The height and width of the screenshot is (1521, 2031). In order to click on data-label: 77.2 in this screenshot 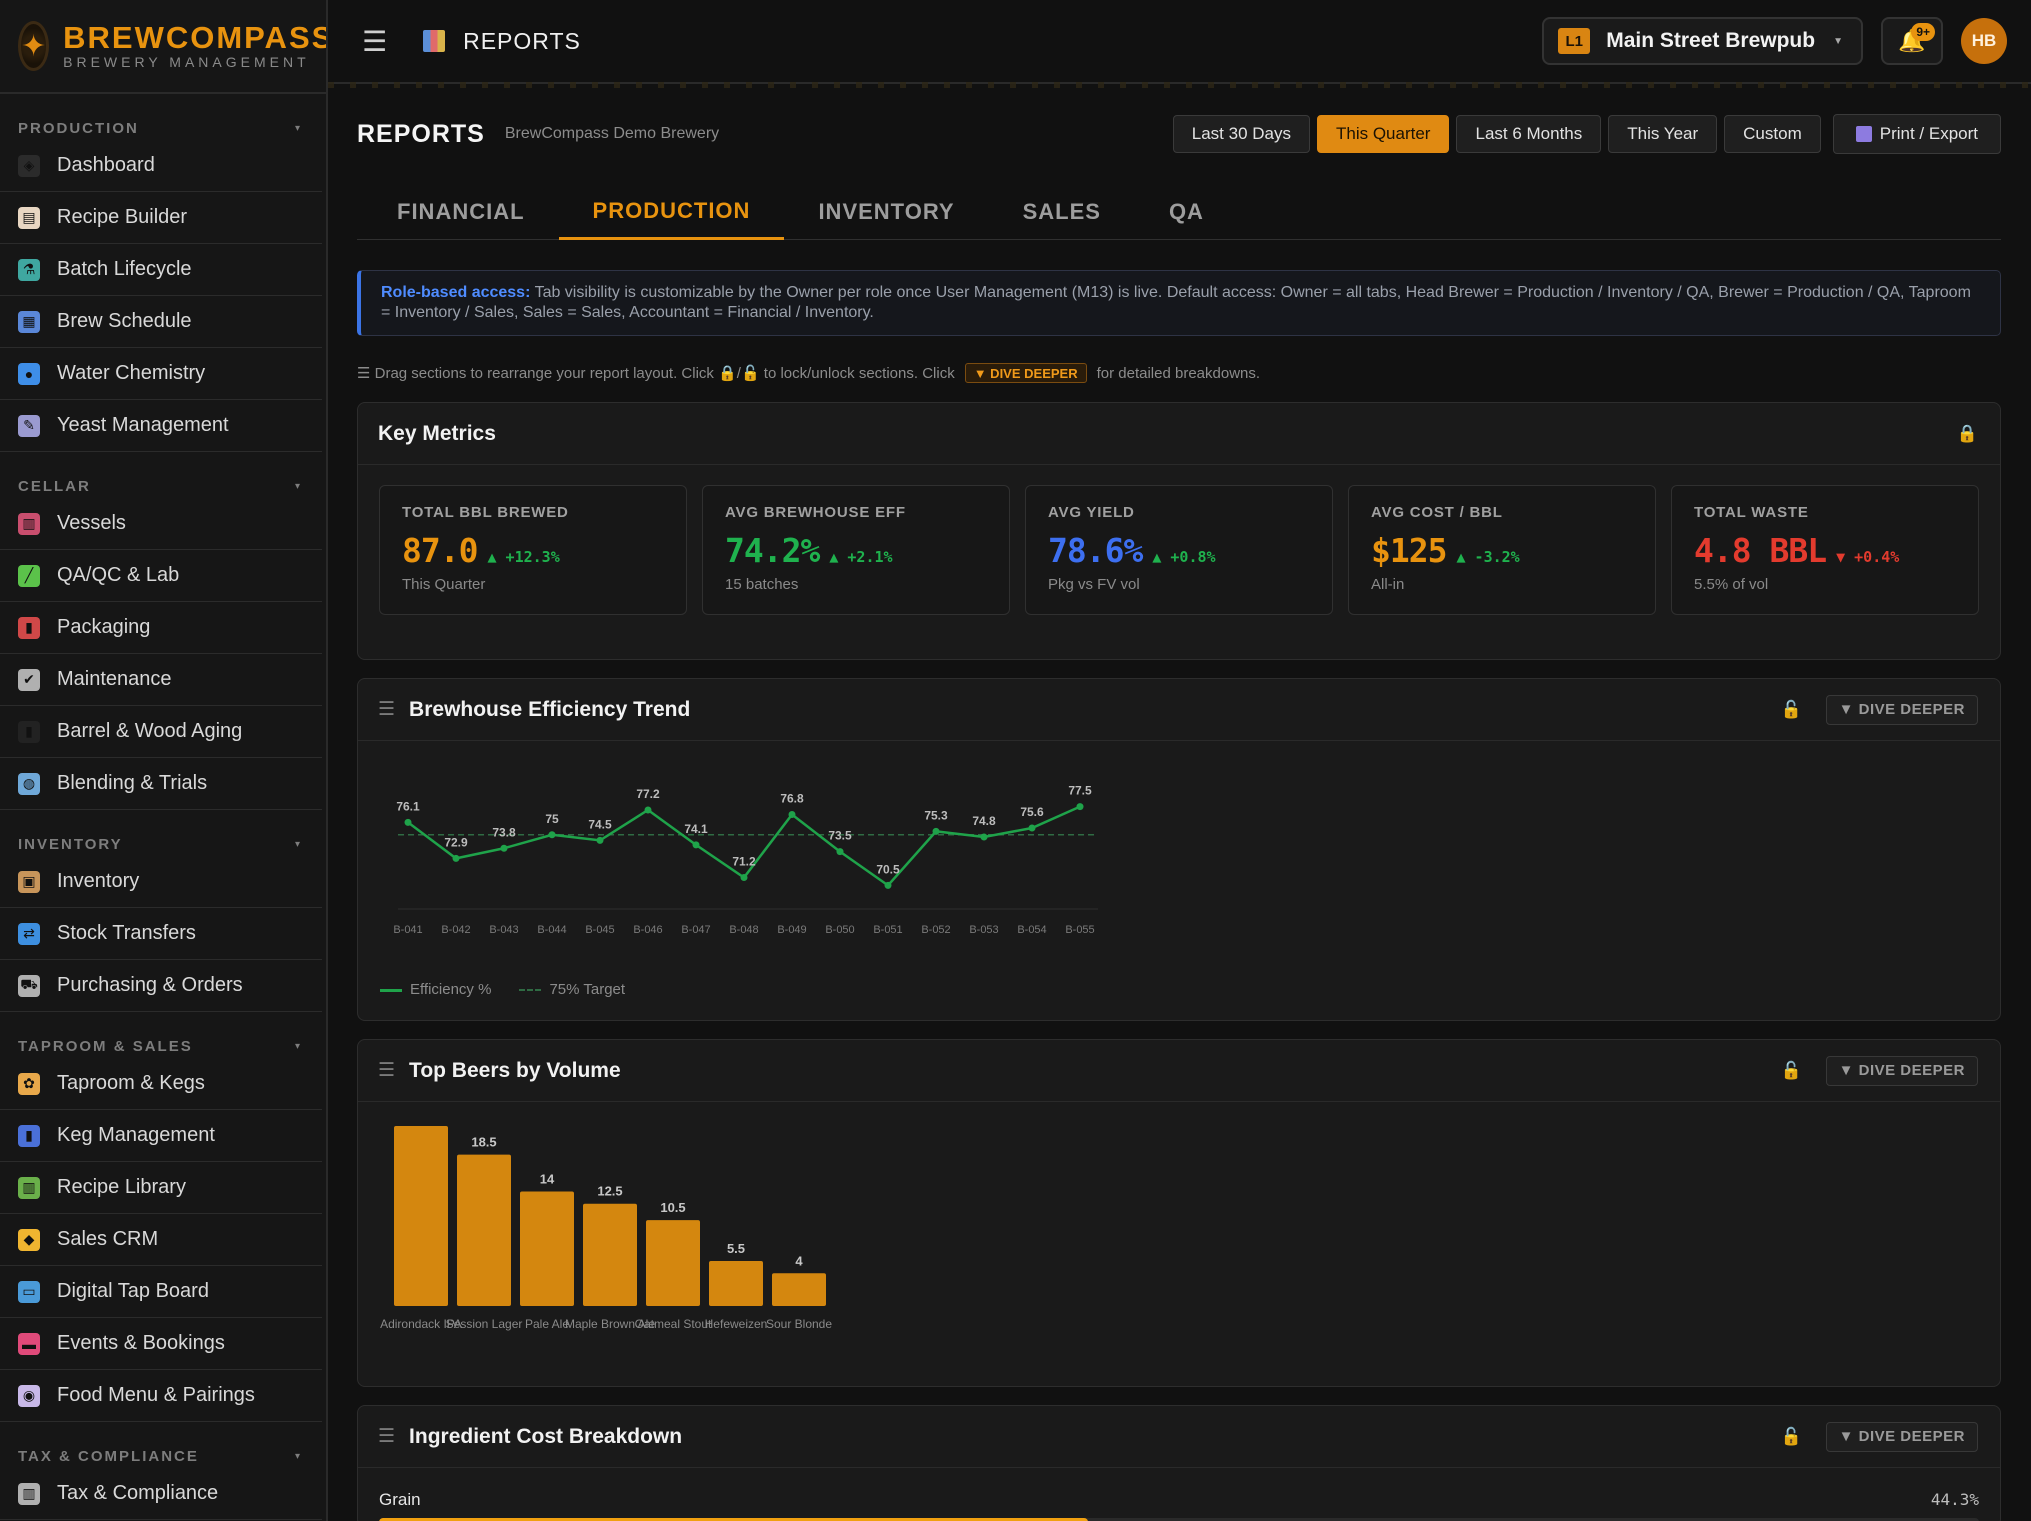, I will do `click(648, 794)`.